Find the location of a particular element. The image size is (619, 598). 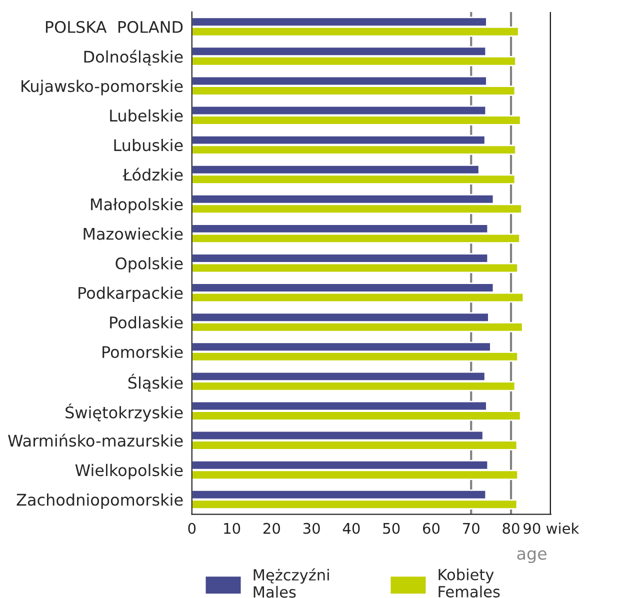

x-tick-label: 60 is located at coordinates (431, 528).